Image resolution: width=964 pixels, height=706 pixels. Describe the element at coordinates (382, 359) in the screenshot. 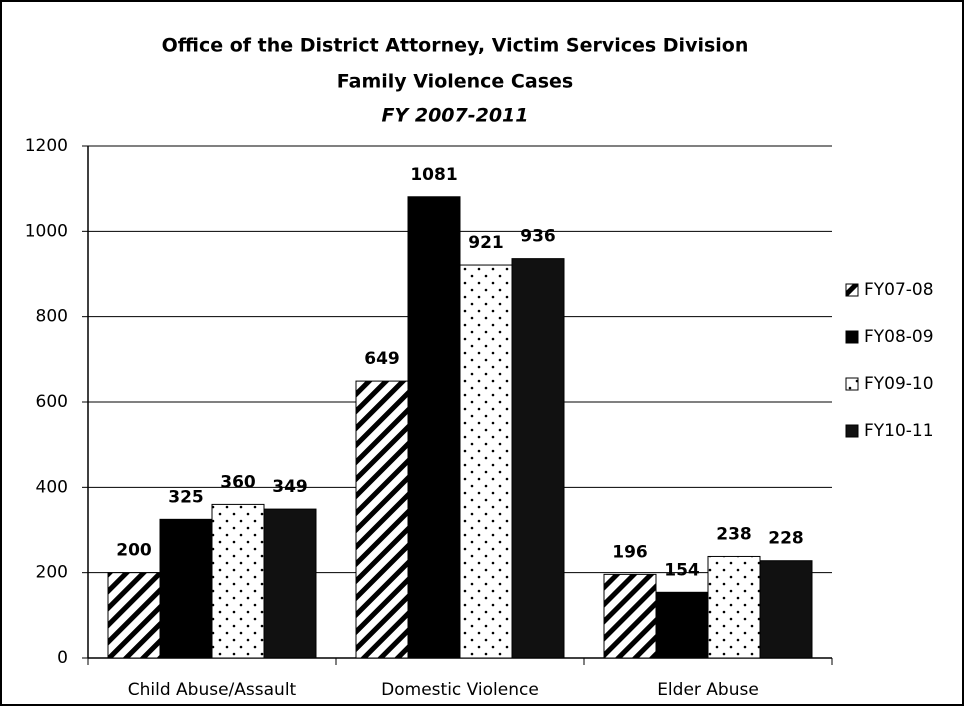

I see `value-label: 649` at that location.